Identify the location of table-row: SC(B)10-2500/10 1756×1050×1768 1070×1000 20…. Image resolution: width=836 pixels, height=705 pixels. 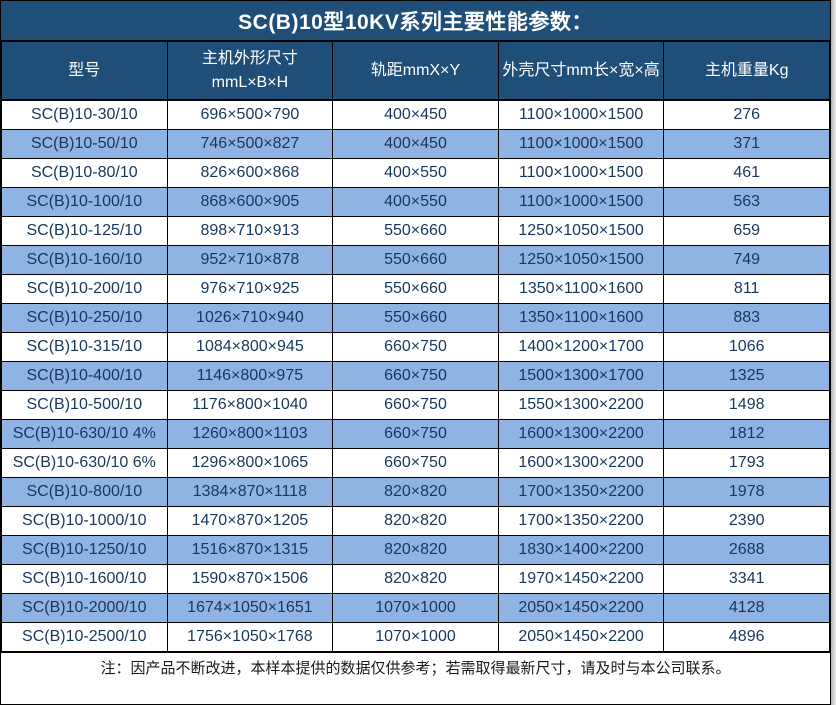
(415, 636).